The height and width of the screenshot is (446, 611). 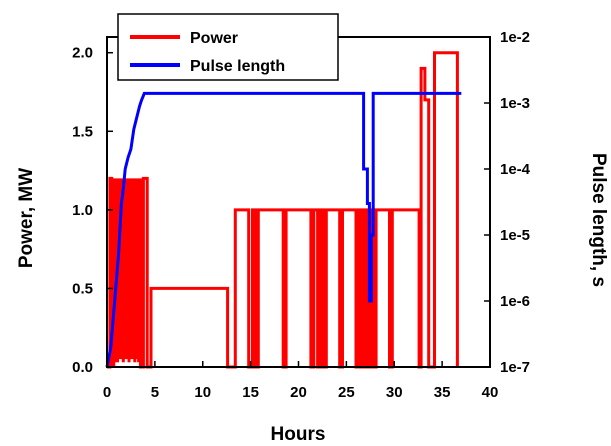 What do you see at coordinates (394, 392) in the screenshot?
I see `x-tick-label: 30` at bounding box center [394, 392].